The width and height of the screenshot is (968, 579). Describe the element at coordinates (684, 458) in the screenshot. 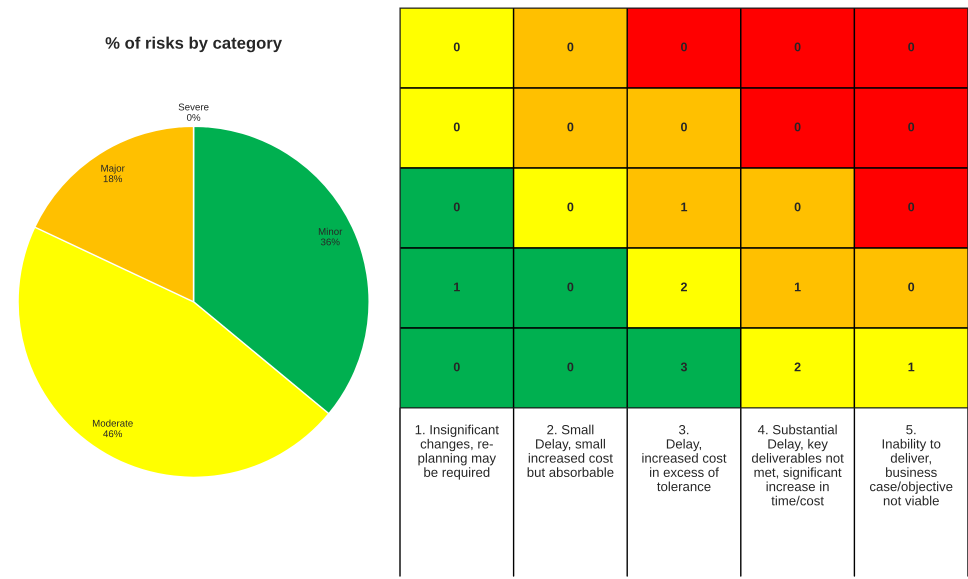

I see `x-tick-label: 3. Delay, increased cost in excess of tolerance` at that location.